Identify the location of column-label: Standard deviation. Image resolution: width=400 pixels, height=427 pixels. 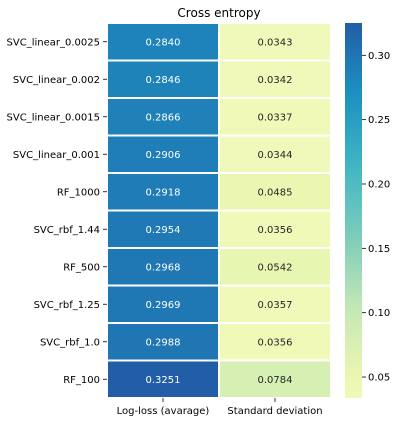
(274, 411).